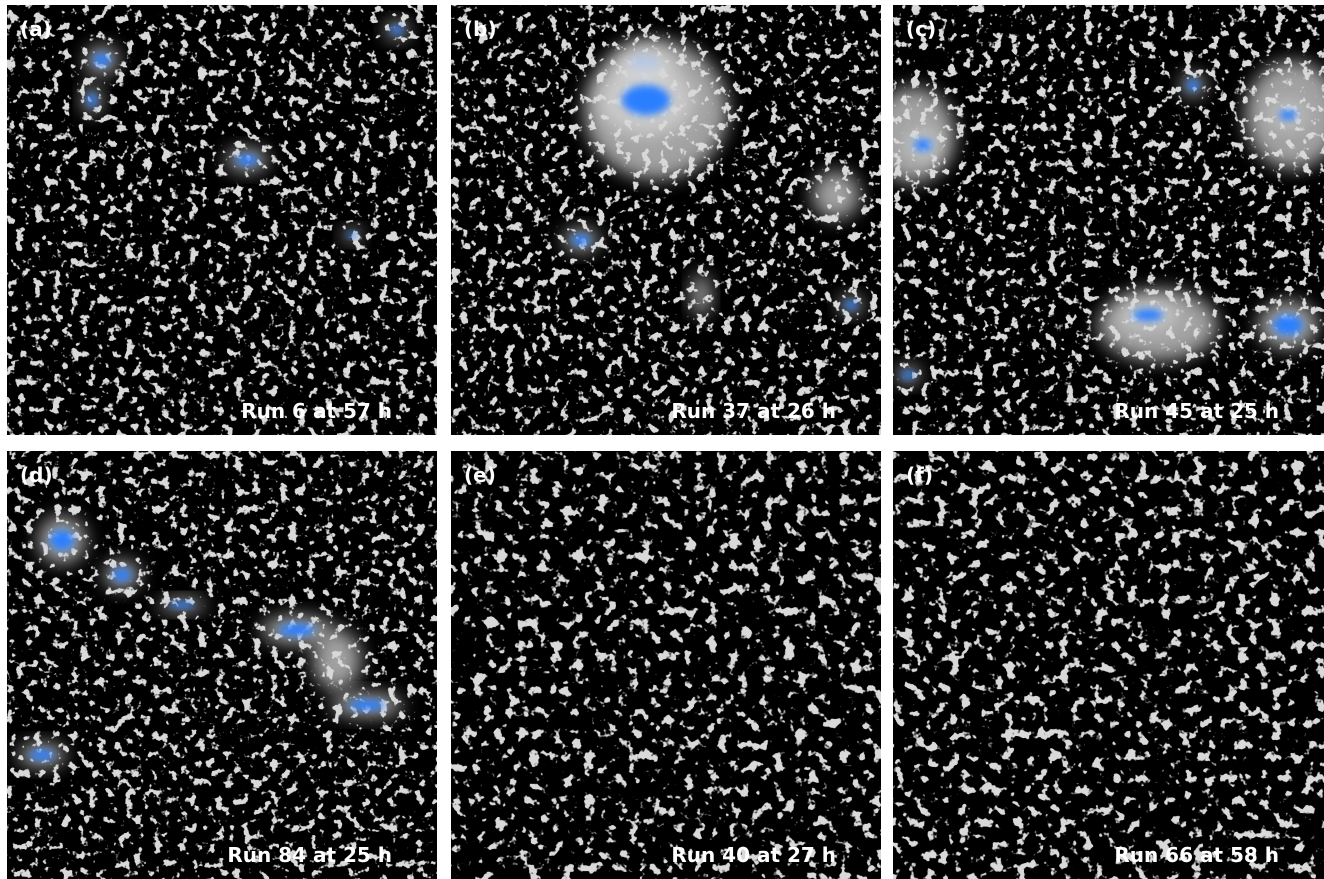  I want to click on panel-caption: Run 40 at 27 h, so click(753, 855).